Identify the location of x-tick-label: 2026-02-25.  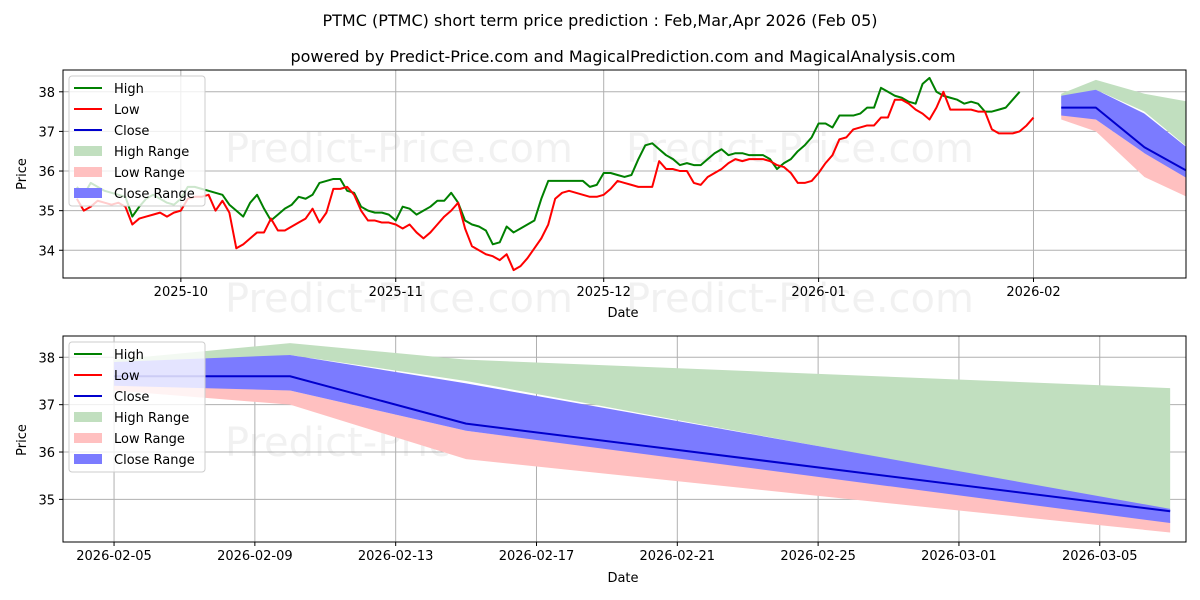
(818, 556).